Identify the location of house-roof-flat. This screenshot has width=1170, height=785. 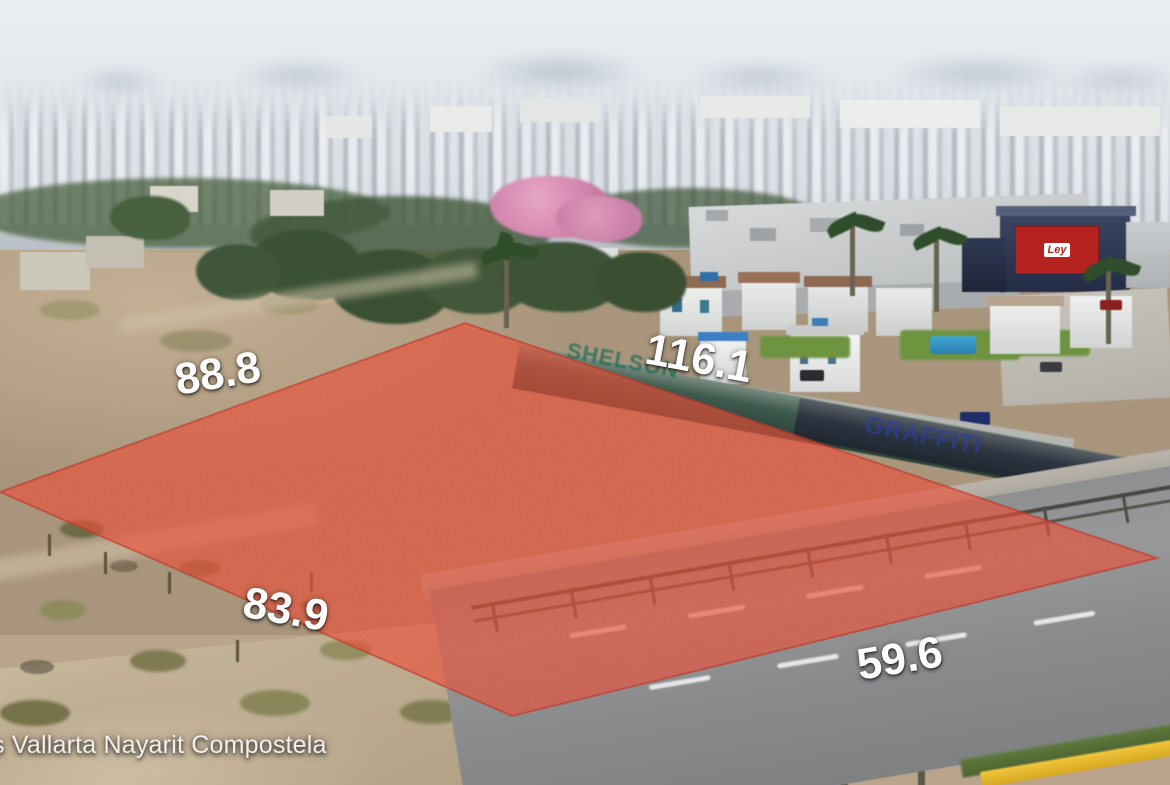
(825, 330).